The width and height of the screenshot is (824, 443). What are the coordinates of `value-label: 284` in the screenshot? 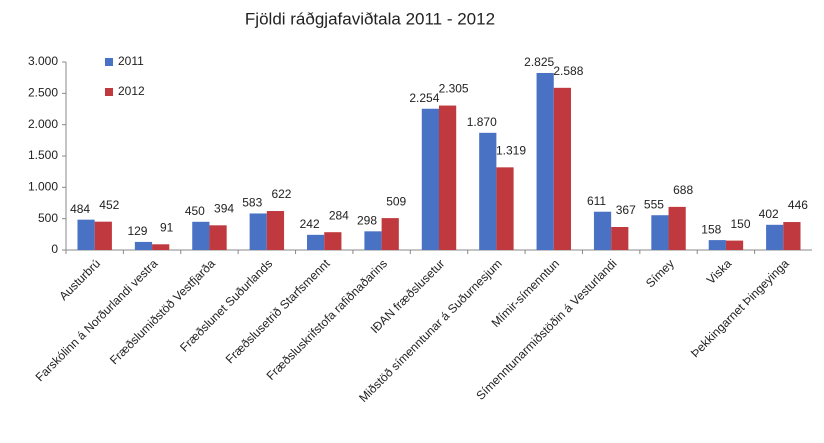 It's located at (339, 215).